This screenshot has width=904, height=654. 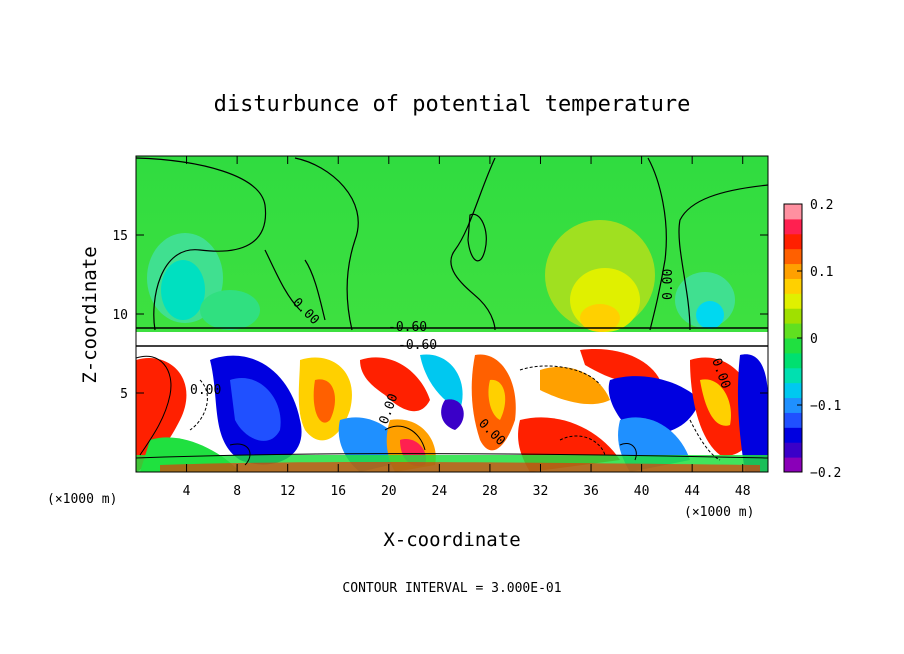 I want to click on x-tick-label: 8, so click(x=237, y=491).